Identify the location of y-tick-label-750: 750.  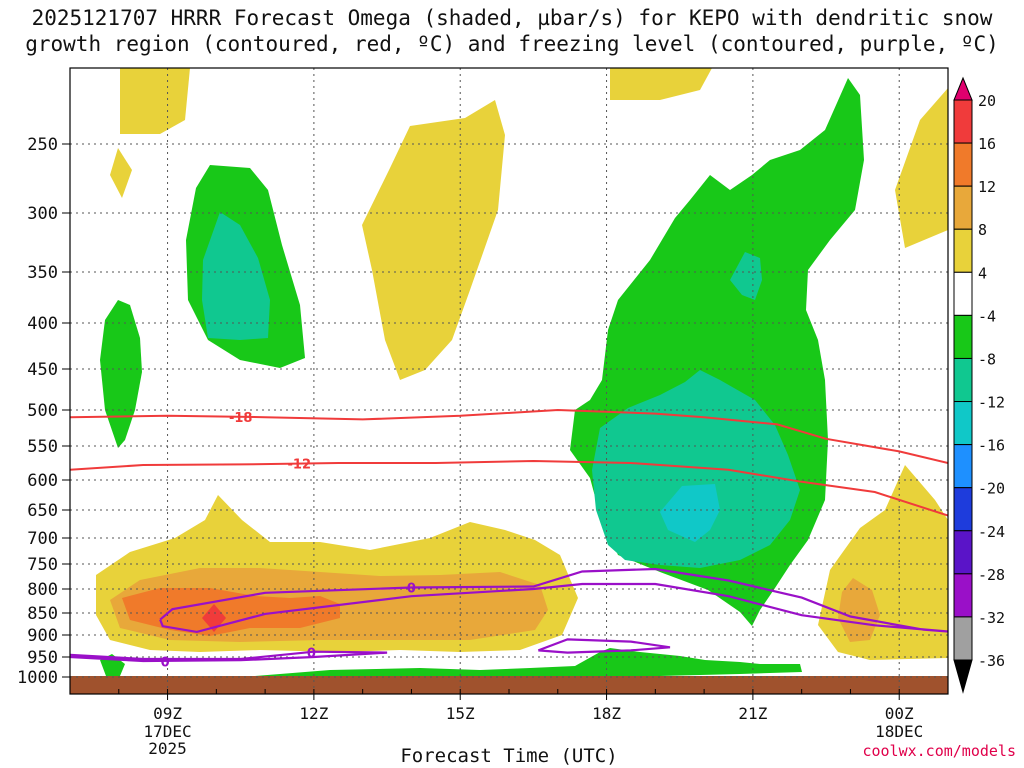
(42, 565).